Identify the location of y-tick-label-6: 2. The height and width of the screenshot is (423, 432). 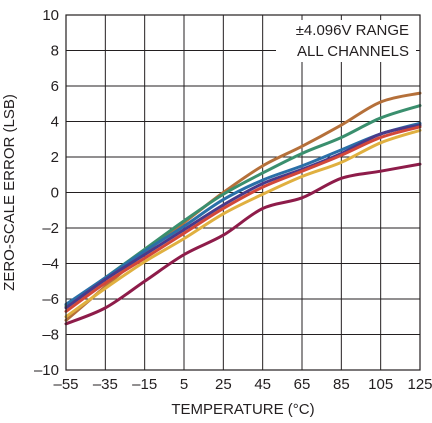
(55, 157).